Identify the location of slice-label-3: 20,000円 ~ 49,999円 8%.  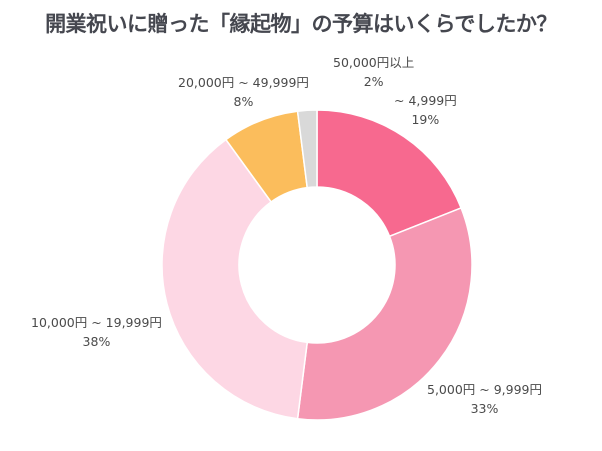
(243, 92).